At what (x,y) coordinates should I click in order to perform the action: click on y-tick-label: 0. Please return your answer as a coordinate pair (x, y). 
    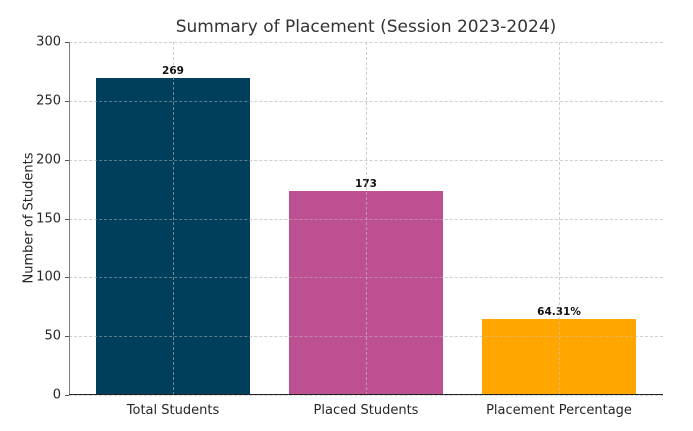
    Looking at the image, I should click on (56, 395).